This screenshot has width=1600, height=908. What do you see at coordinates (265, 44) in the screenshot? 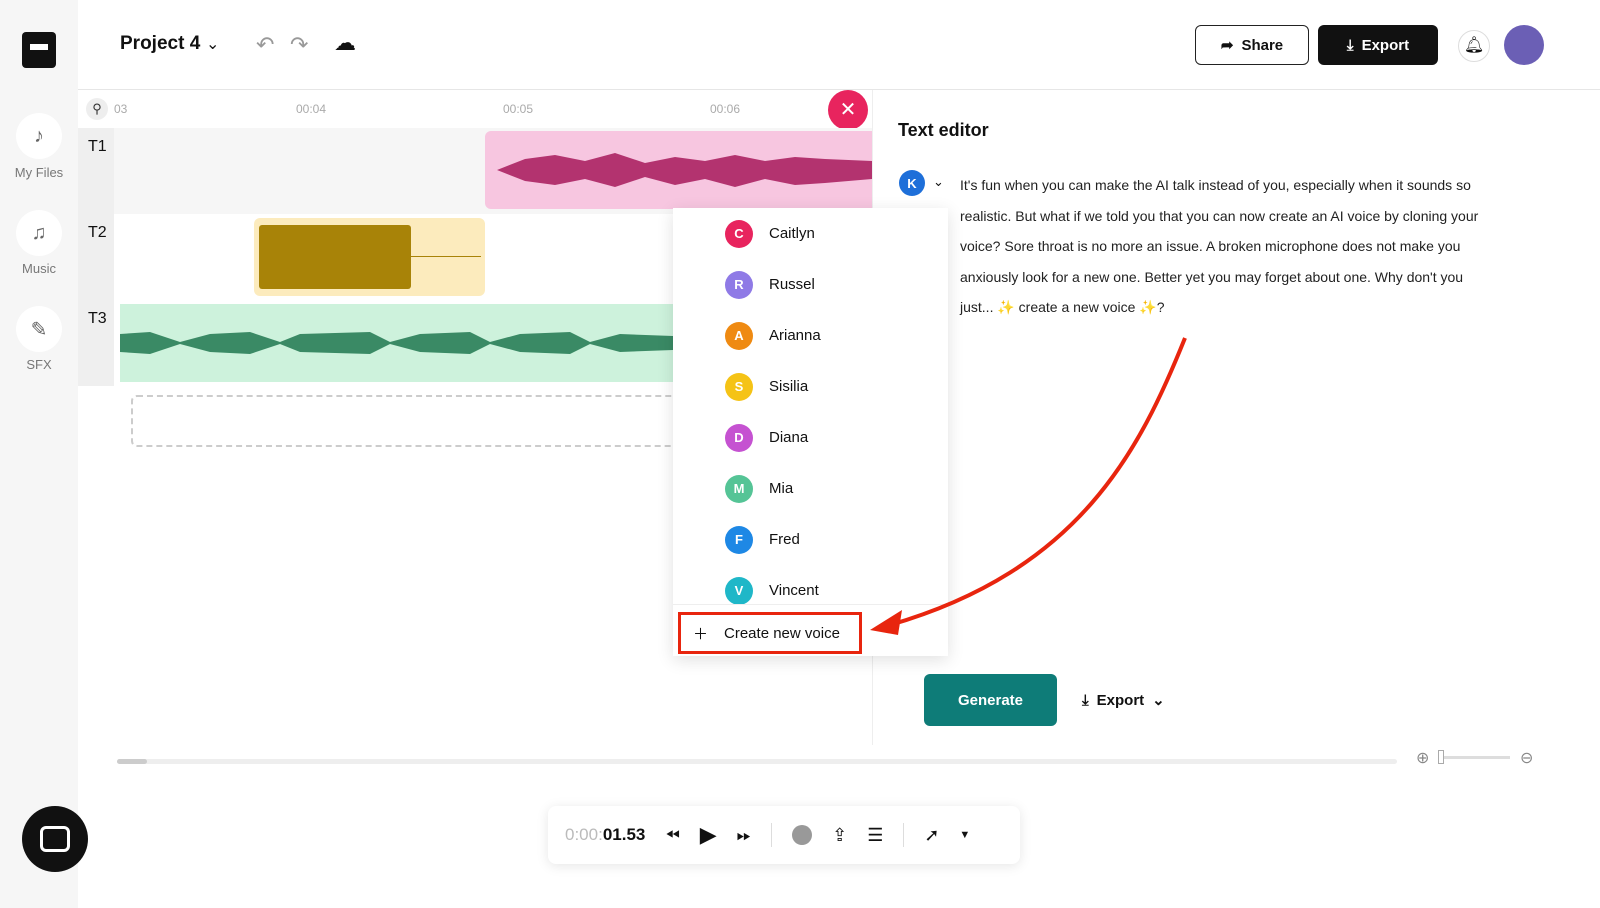
I see `undo-icon: ↶` at bounding box center [265, 44].